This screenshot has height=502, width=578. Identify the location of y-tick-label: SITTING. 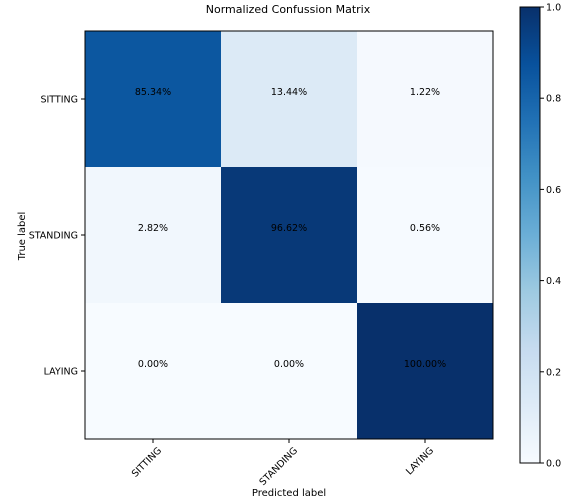
(59, 100).